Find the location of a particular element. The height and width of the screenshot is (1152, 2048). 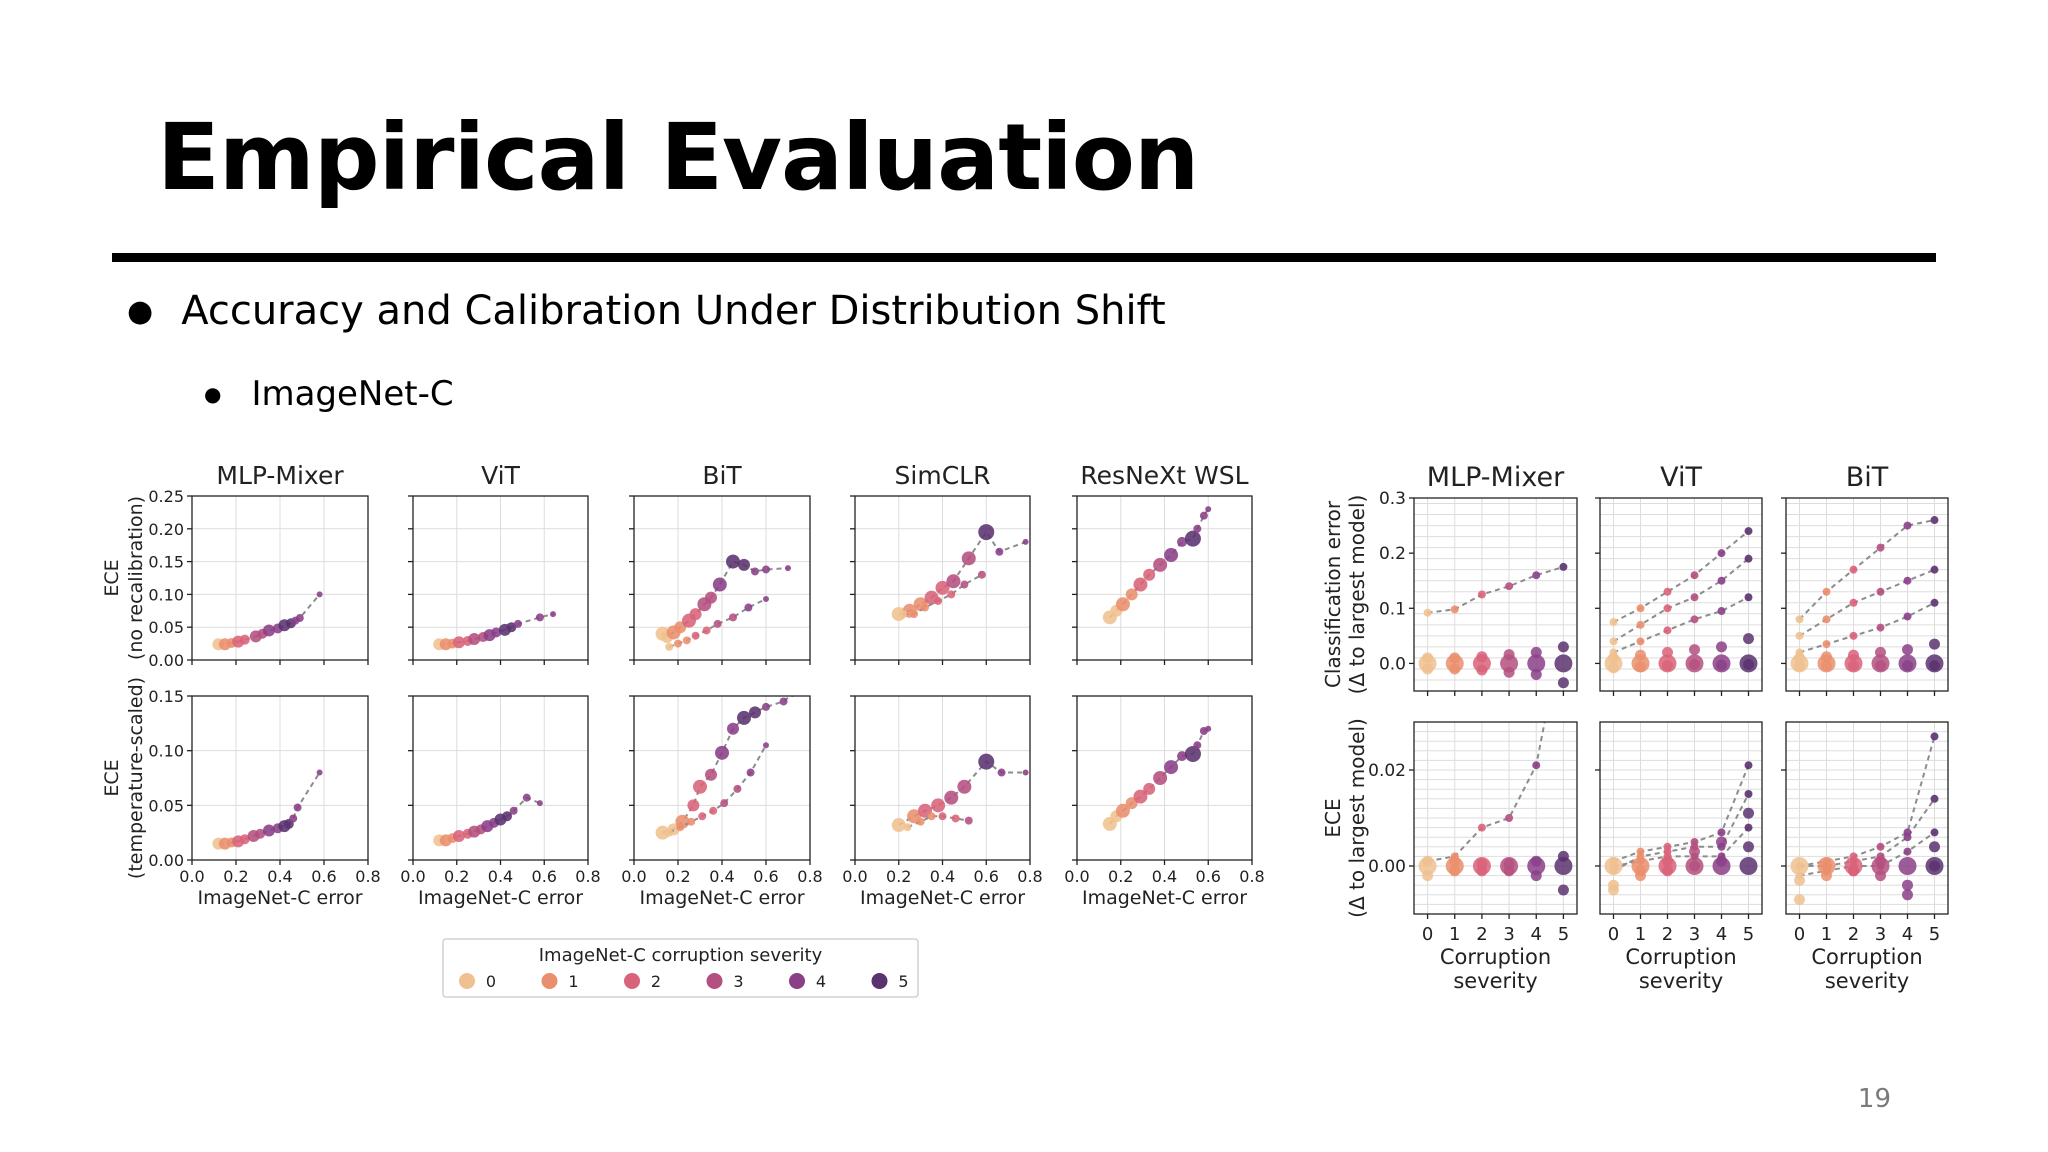

x-tick-label: 0.4 is located at coordinates (500, 876).